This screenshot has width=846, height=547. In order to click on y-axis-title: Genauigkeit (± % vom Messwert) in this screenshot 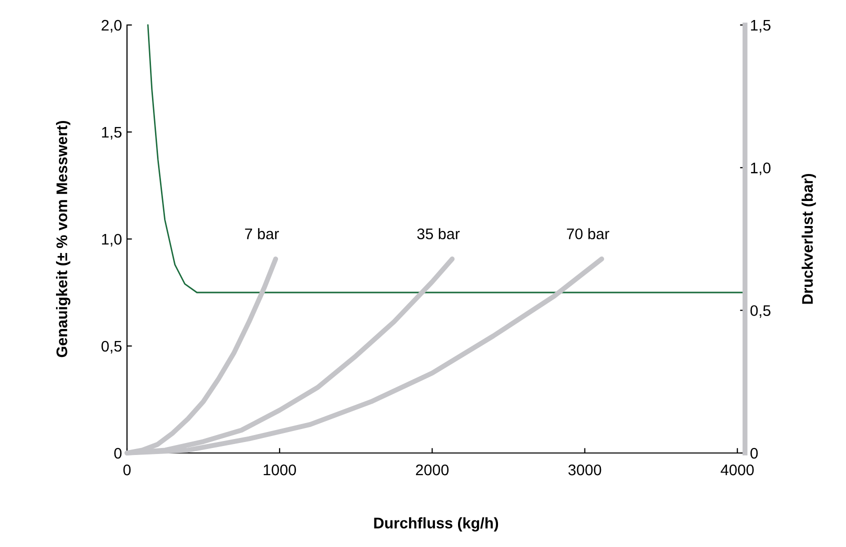, I will do `click(63, 239)`.